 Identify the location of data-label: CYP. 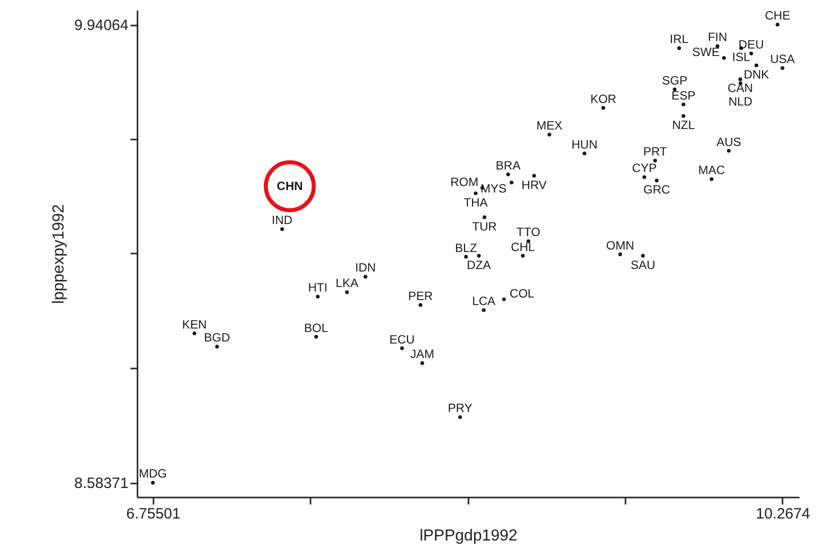
(644, 168).